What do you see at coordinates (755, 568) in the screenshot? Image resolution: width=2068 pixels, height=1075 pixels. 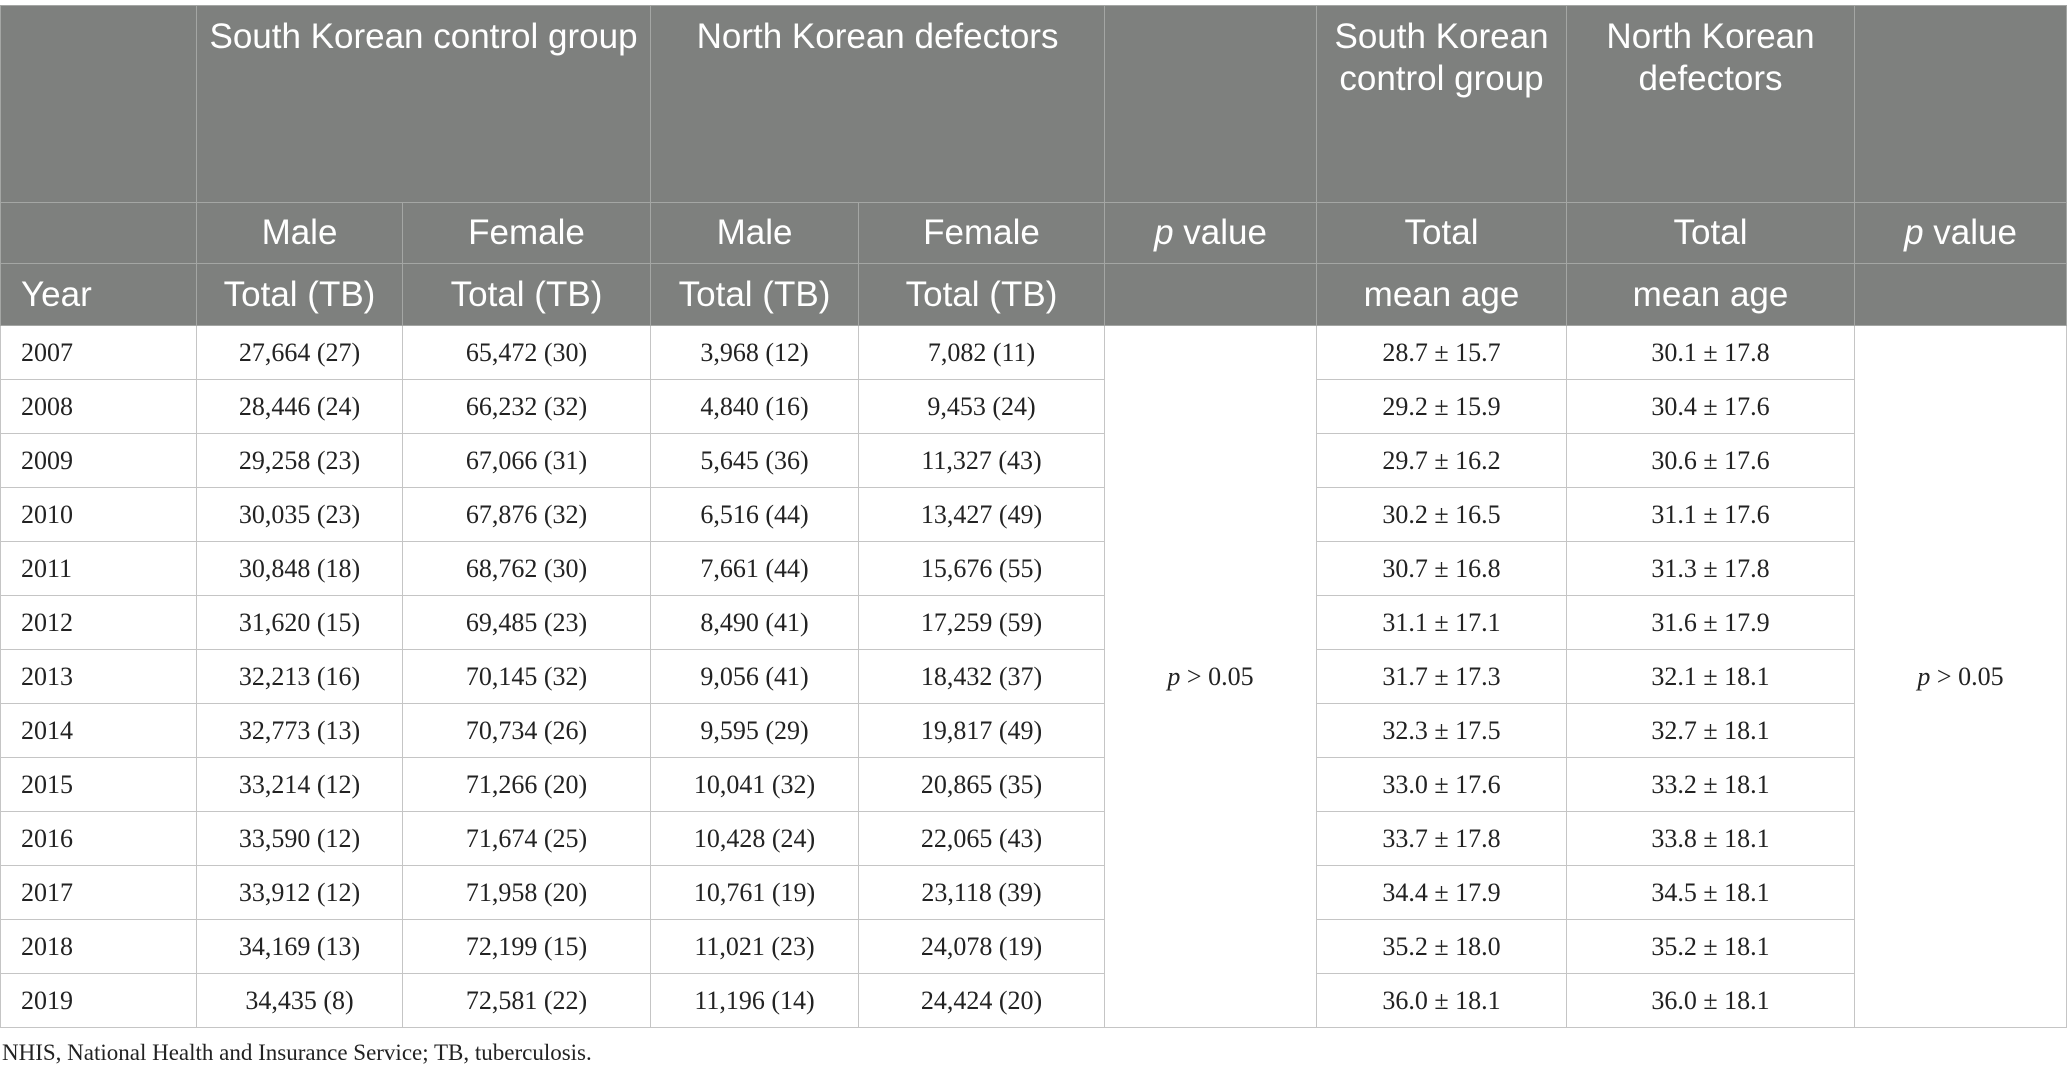 I see `nk-male-total-tb-cell: 7,661 (44)` at bounding box center [755, 568].